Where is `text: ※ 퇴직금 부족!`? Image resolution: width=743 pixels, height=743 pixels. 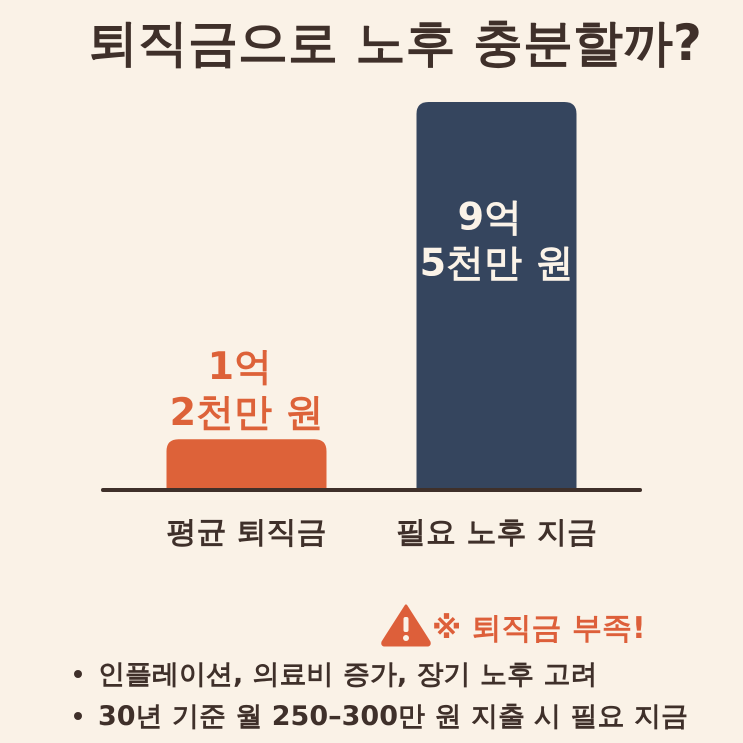
text: ※ 퇴직금 부족! is located at coordinates (539, 628).